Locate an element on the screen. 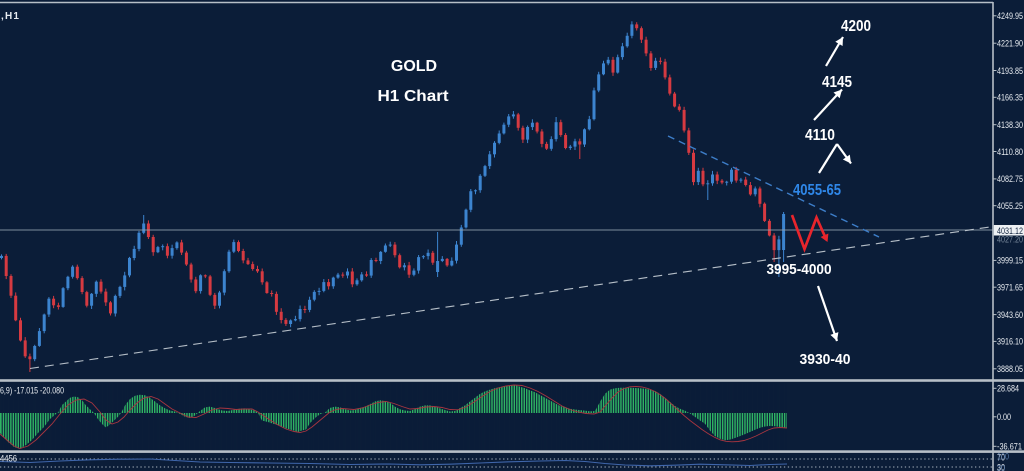  svg-text: GOLD is located at coordinates (414, 66).